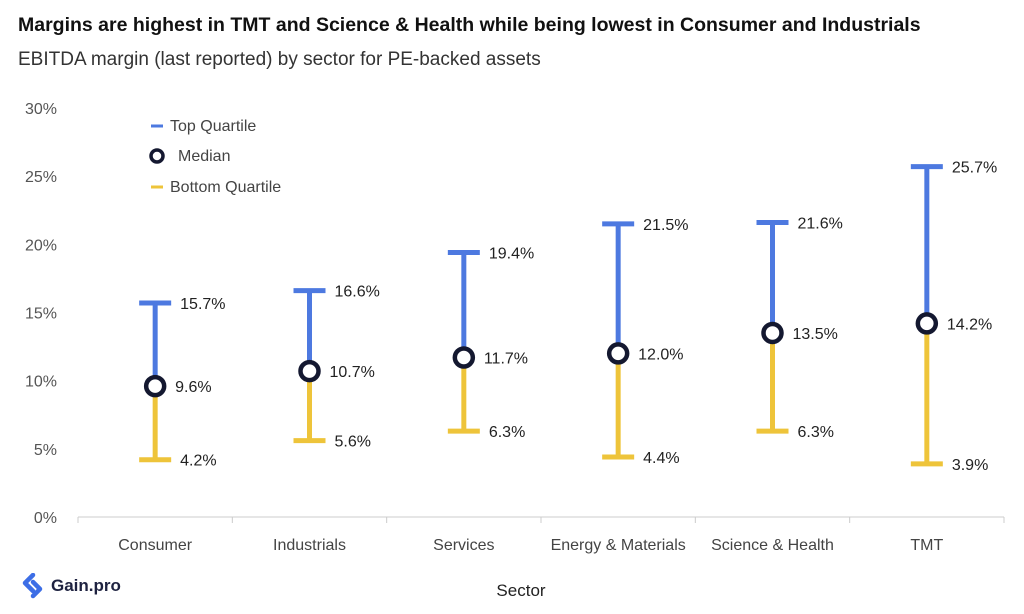 The image size is (1024, 614). Describe the element at coordinates (155, 545) in the screenshot. I see `category-label: Consumer` at that location.